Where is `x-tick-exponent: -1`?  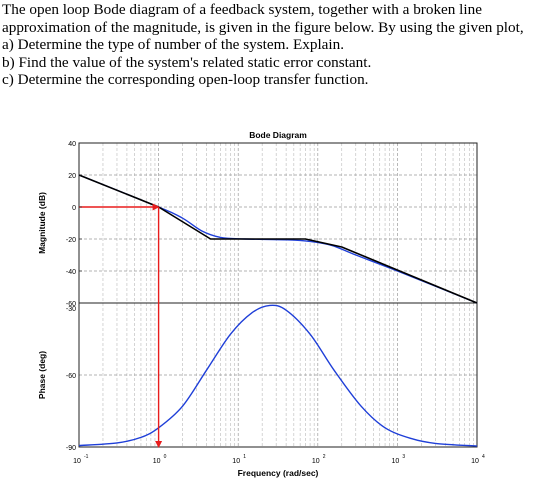 x-tick-exponent: -1 is located at coordinates (86, 457).